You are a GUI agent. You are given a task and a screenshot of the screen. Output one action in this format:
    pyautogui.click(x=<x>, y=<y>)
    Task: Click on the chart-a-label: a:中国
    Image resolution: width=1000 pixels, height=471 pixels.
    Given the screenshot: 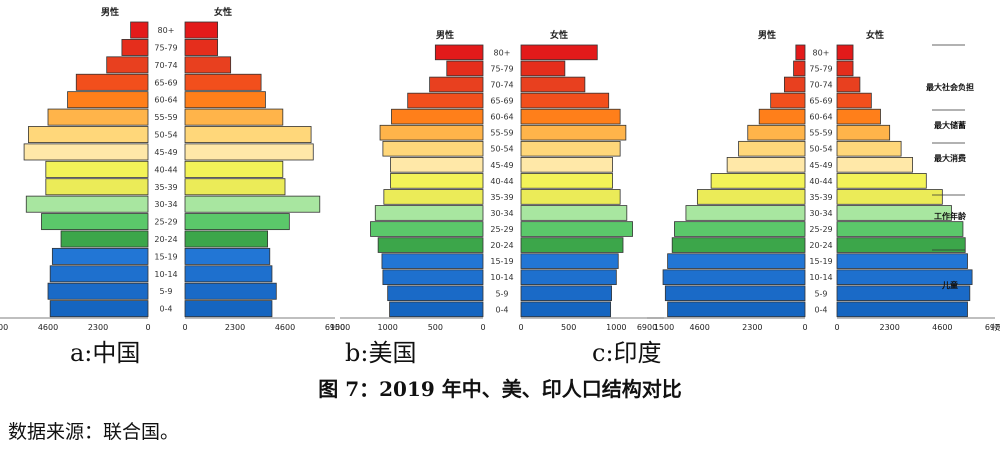 What is the action you would take?
    pyautogui.click(x=105, y=353)
    